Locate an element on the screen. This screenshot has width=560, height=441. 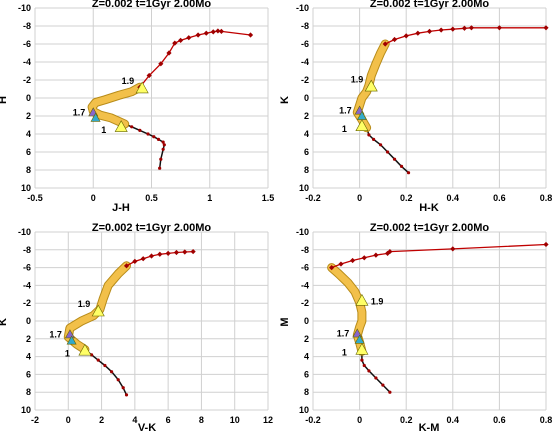
x-tick-label: 1.5 is located at coordinates (268, 198).